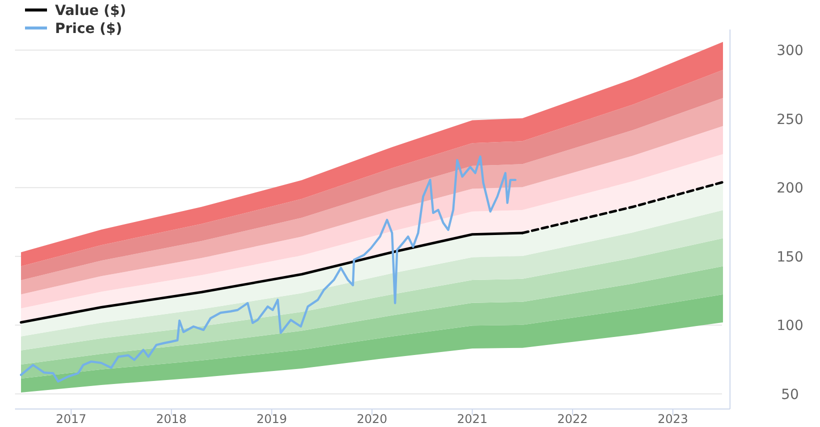  Describe the element at coordinates (790, 120) in the screenshot. I see `y-tick-label: 250` at that location.